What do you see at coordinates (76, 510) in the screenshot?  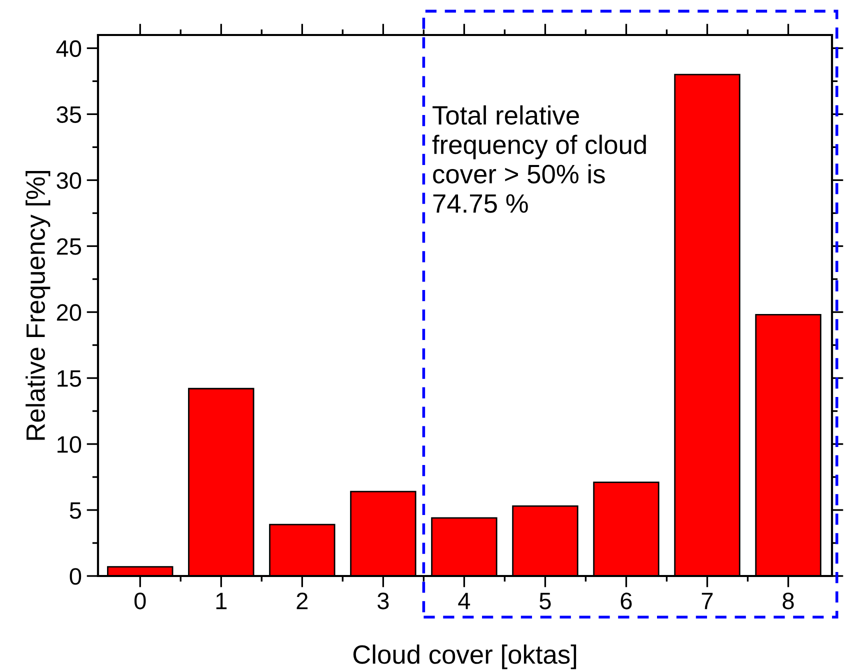 I see `y-tick-label: 5` at bounding box center [76, 510].